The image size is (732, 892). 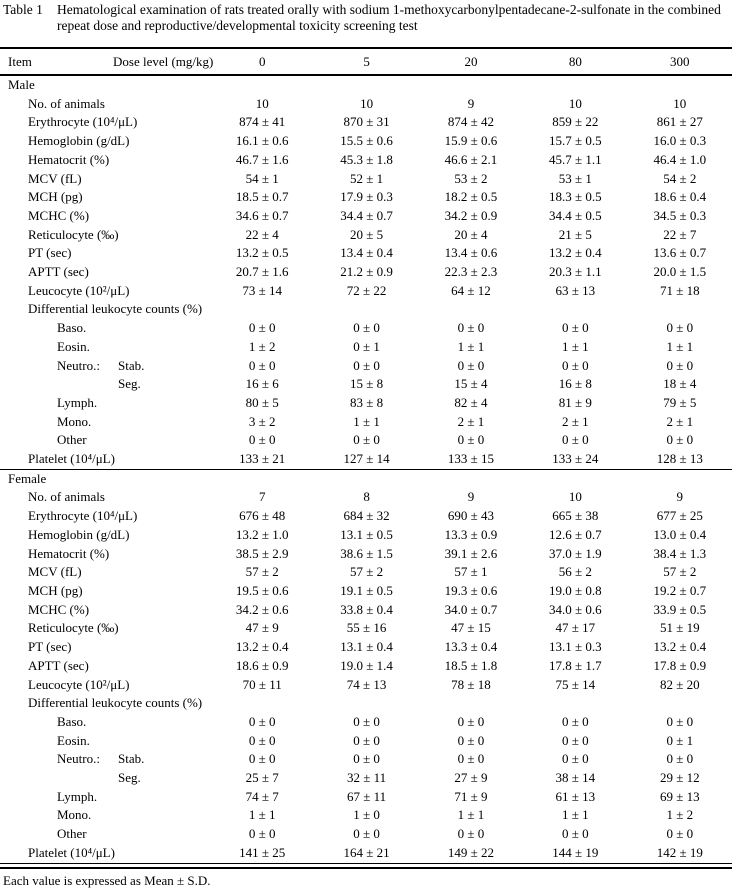 I want to click on table-row: Differential leukocyte counts (%), so click(x=366, y=309).